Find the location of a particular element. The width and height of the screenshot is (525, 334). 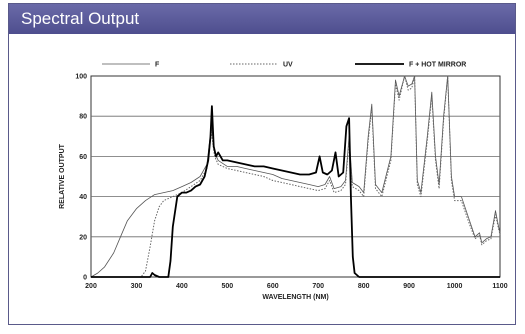

x-tick-label: 1000 is located at coordinates (455, 286).